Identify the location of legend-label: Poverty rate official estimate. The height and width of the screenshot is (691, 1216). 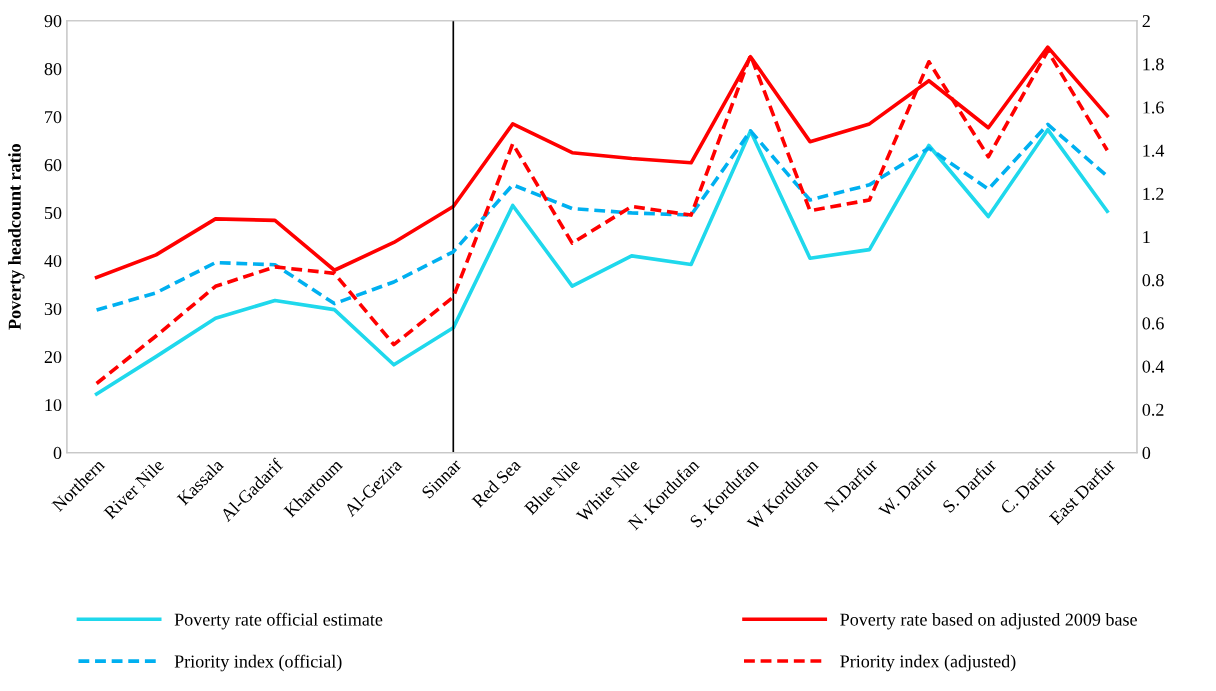
(278, 621).